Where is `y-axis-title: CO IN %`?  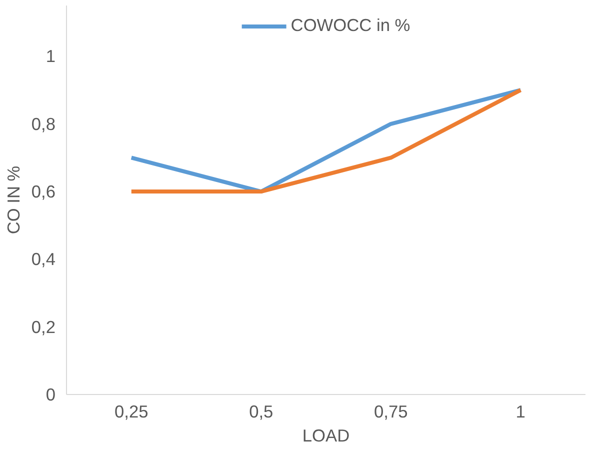
y-axis-title: CO IN % is located at coordinates (13, 200).